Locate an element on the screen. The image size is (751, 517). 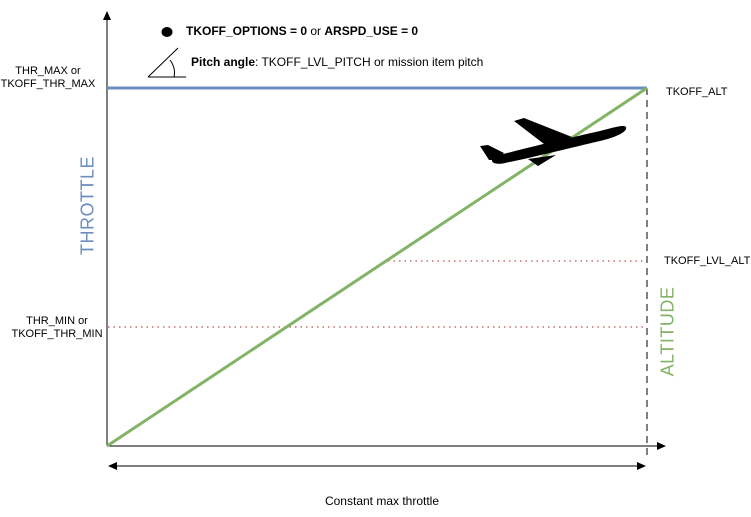
thr-max-label-line2: TKOFF_THR_MAX is located at coordinates (48, 84).